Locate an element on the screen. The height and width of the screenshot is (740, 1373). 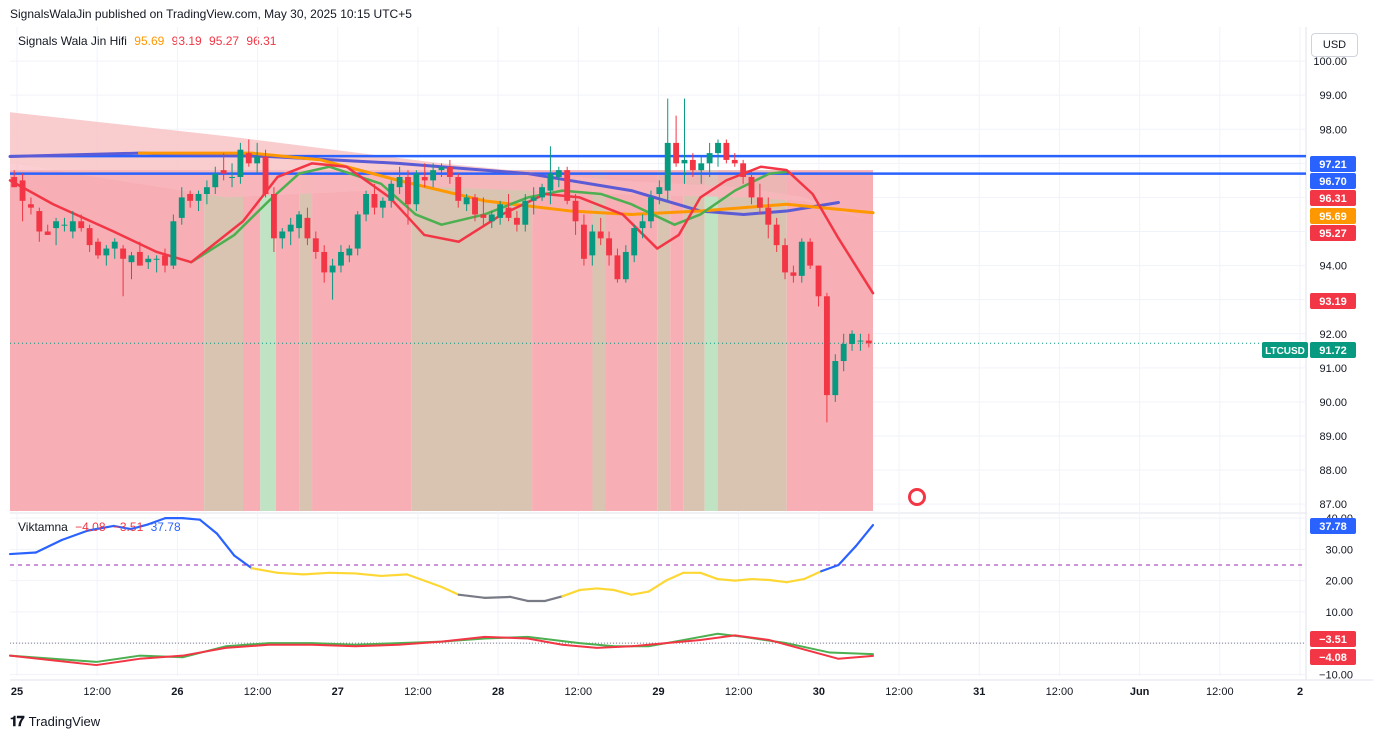
currency-button: USD is located at coordinates (1334, 45).